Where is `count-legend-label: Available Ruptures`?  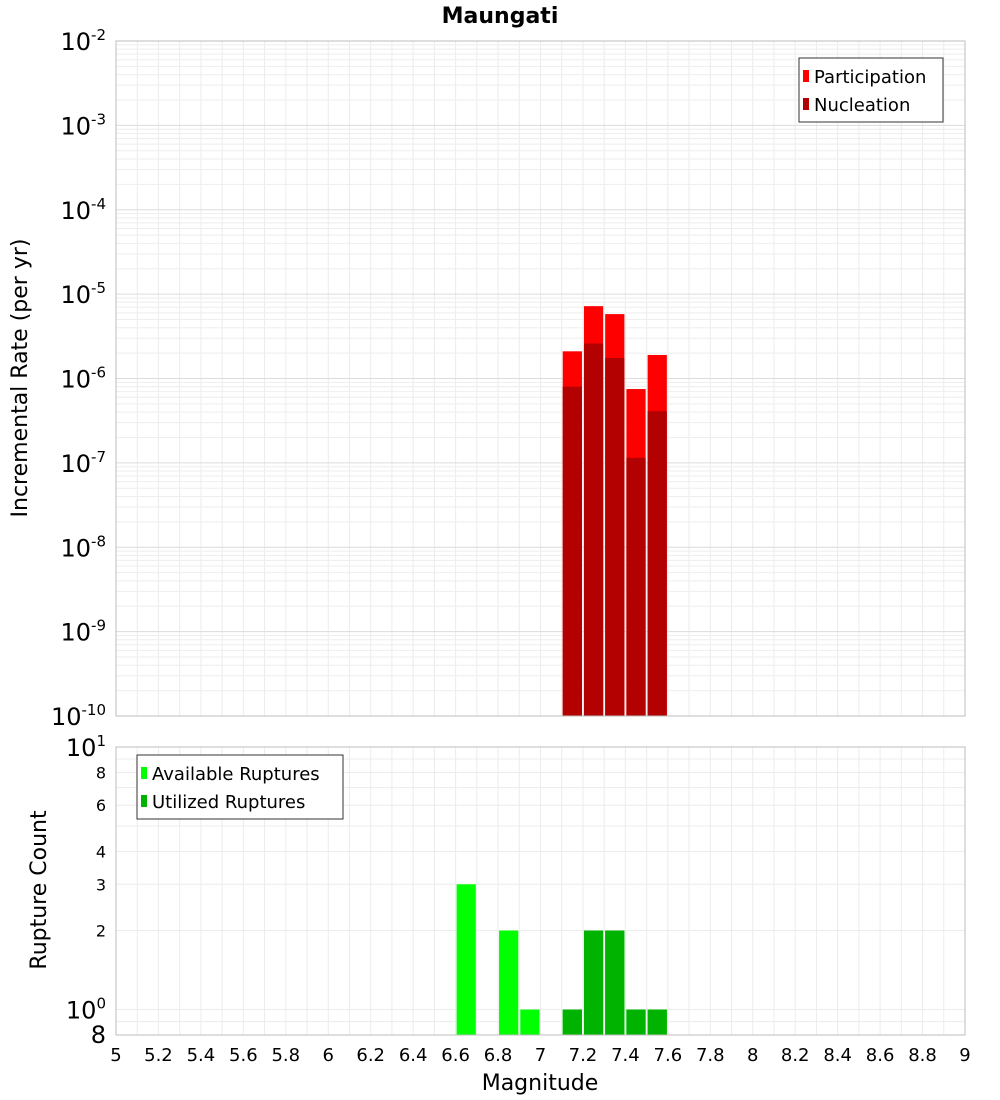 count-legend-label: Available Ruptures is located at coordinates (236, 774).